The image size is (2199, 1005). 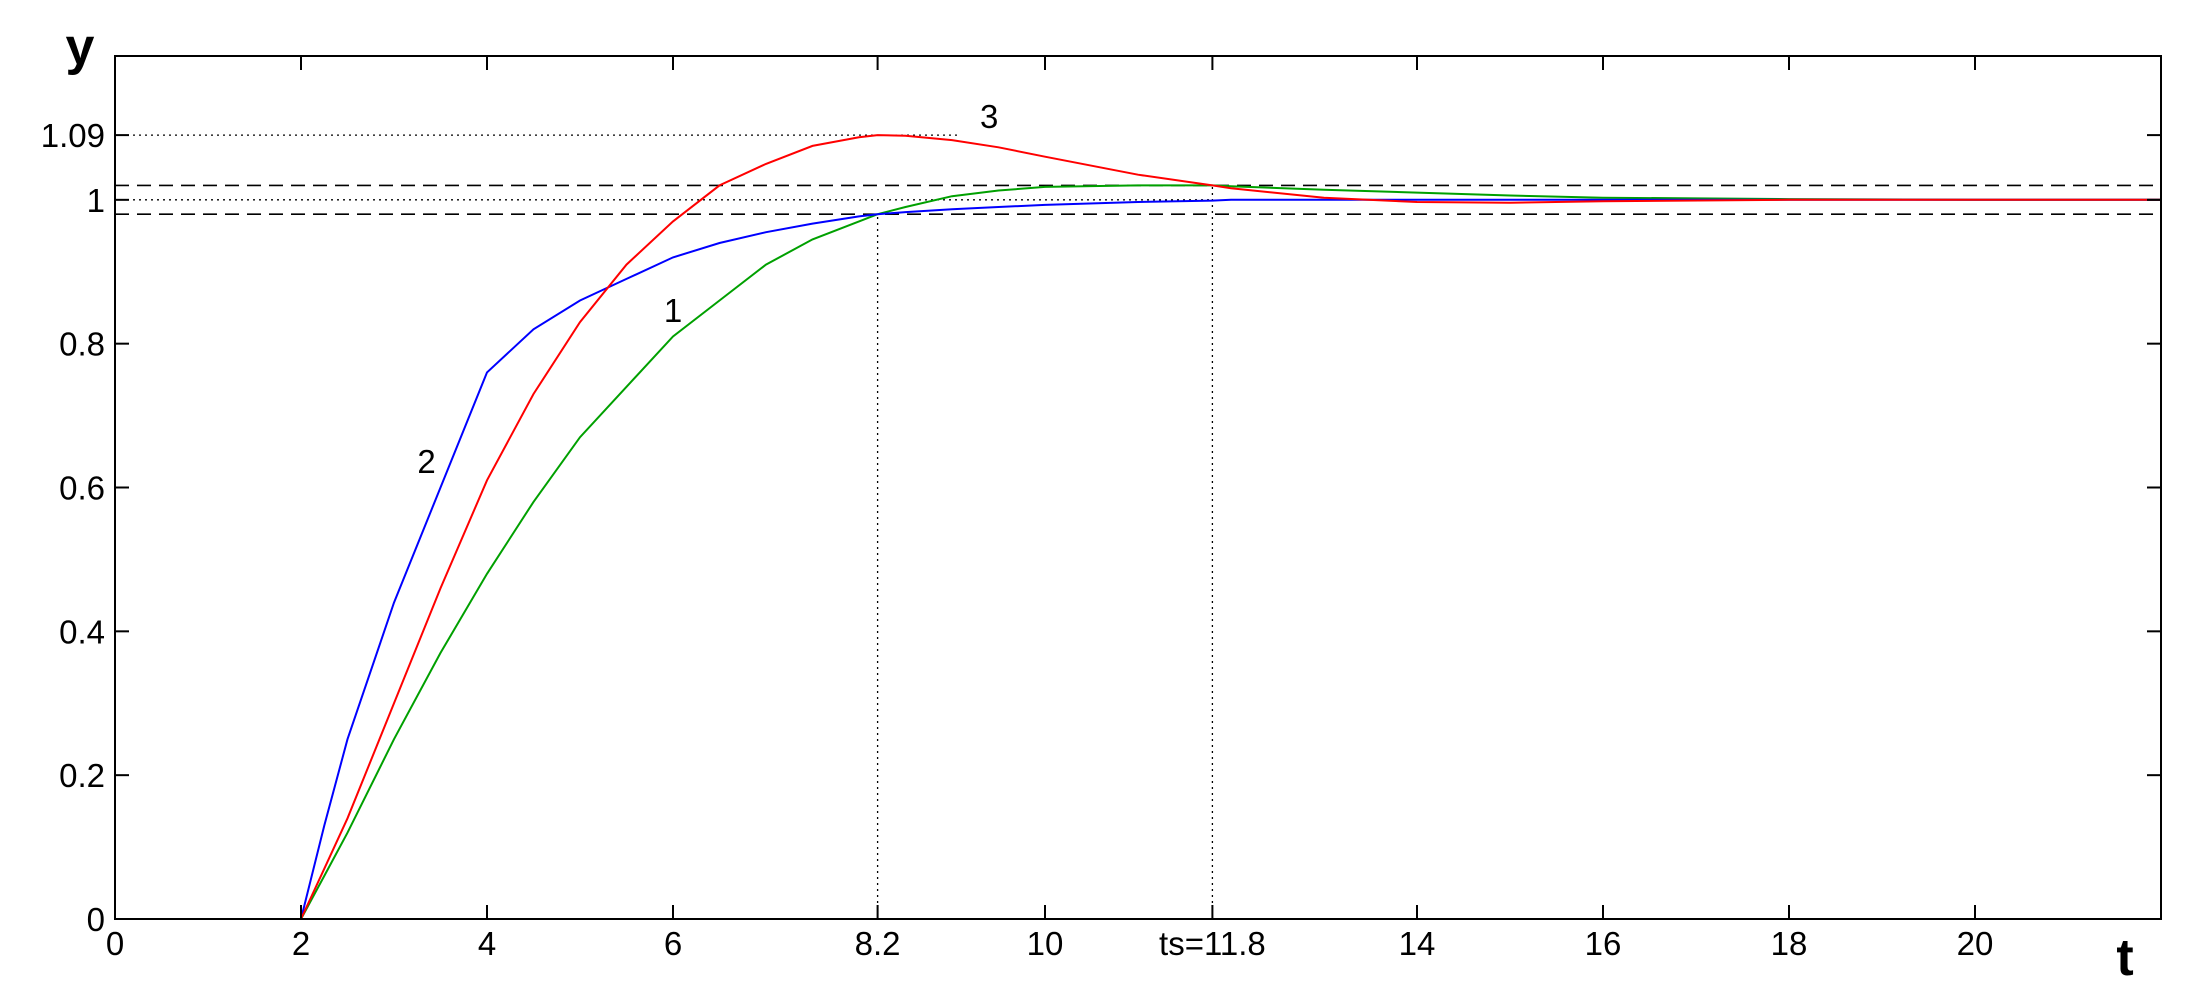 What do you see at coordinates (80, 47) in the screenshot?
I see `y-axis-label: y` at bounding box center [80, 47].